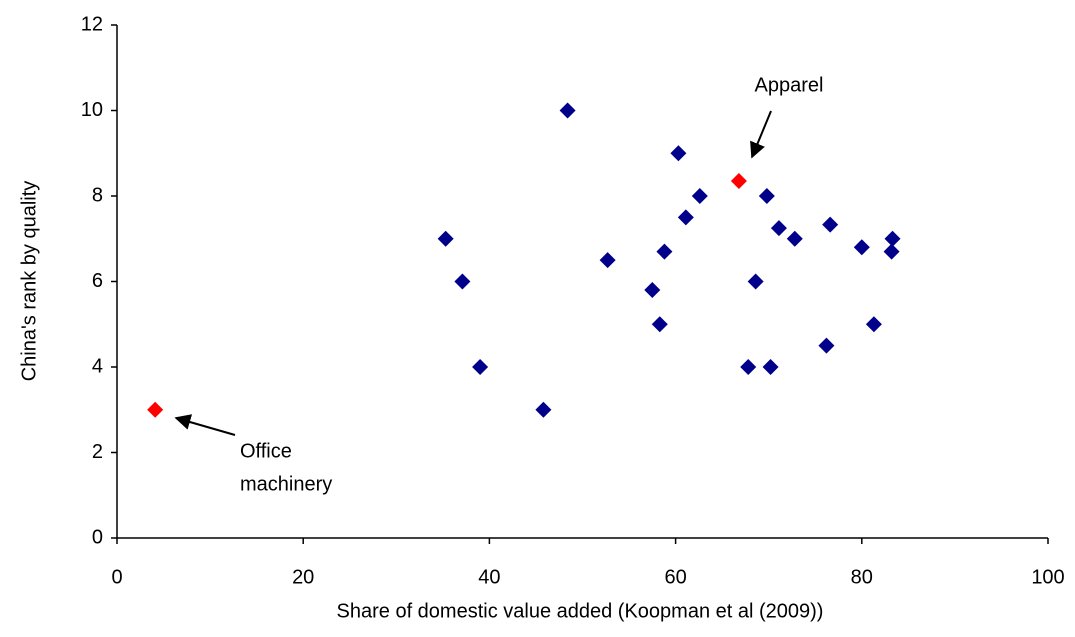 This screenshot has width=1075, height=637. I want to click on x-tick-label: 0, so click(116, 577).